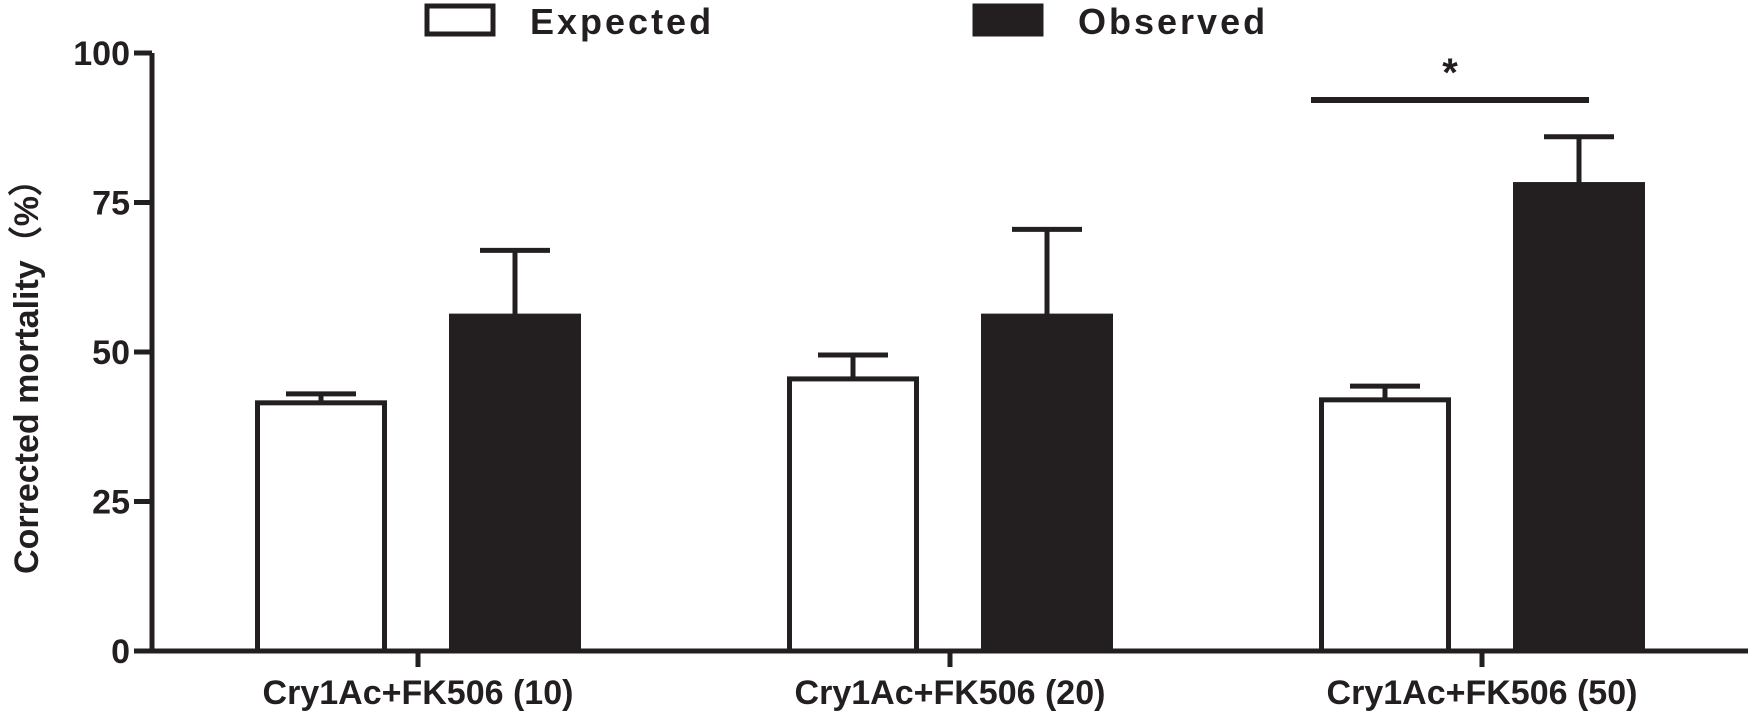  Describe the element at coordinates (120, 652) in the screenshot. I see `y-tick-label: 0` at that location.